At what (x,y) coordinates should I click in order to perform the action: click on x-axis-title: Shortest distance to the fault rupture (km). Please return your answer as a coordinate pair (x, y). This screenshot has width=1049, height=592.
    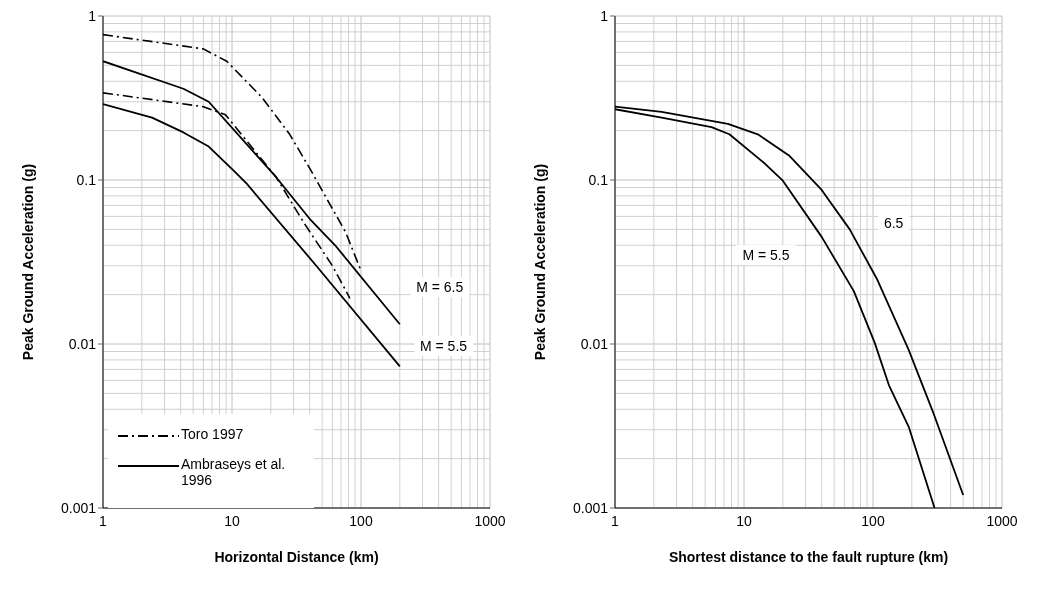
    Looking at the image, I should click on (808, 557).